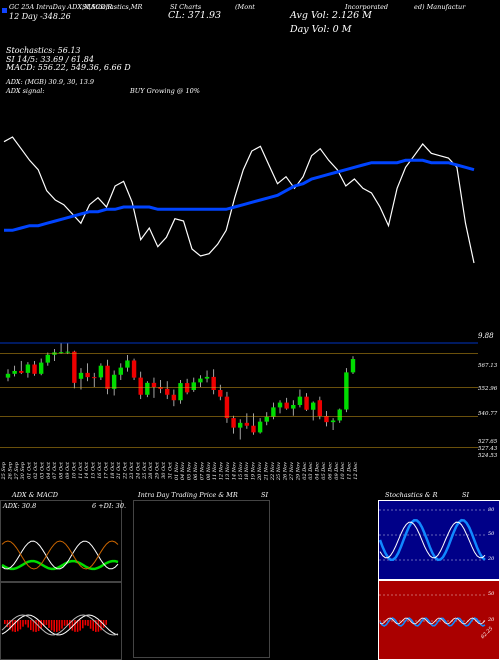  Describe the element at coordinates (100, 470) in the screenshot. I see `date-label: 16 Oct` at that location.